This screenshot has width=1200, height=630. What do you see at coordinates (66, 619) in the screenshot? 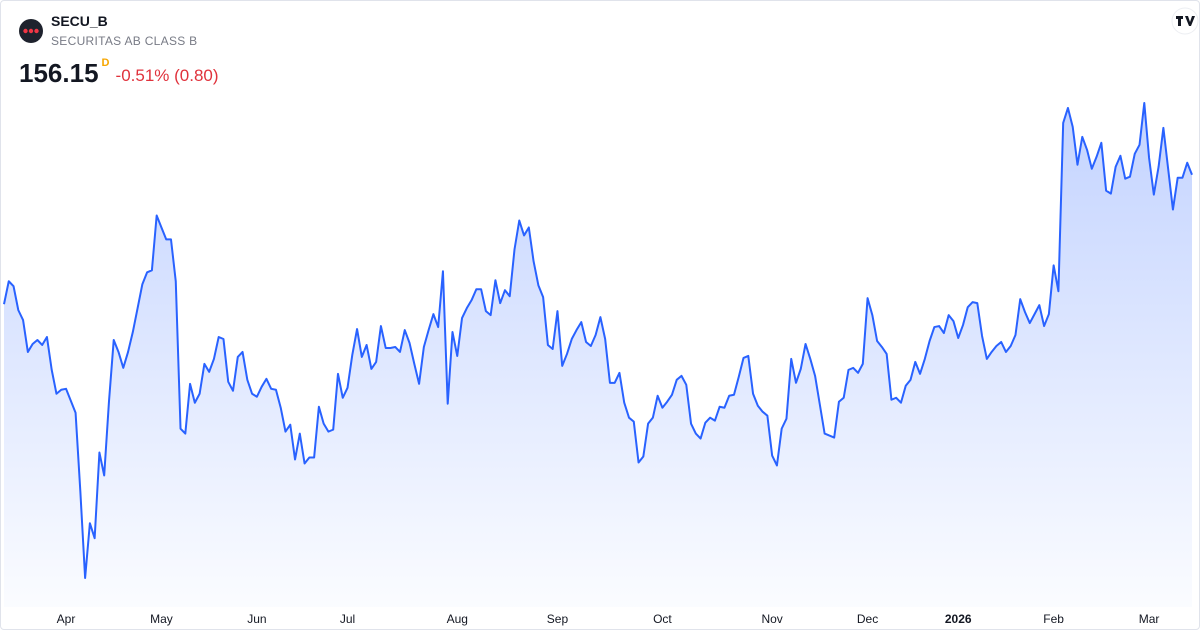
I see `x-tick-label: Apr` at bounding box center [66, 619].